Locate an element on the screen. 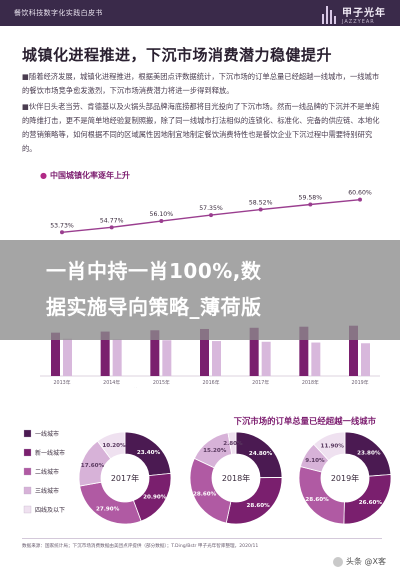 The width and height of the screenshot is (400, 577). donut-value-label: 11.90% is located at coordinates (333, 446).